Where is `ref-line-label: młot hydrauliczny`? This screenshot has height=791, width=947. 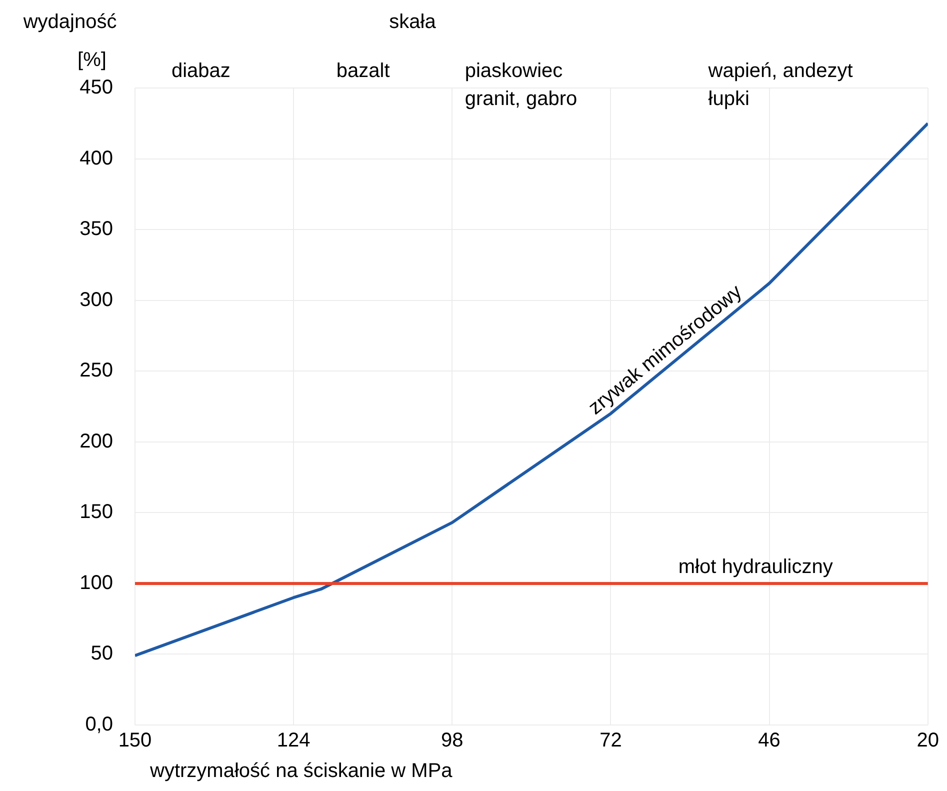
ref-line-label: młot hydrauliczny is located at coordinates (755, 567).